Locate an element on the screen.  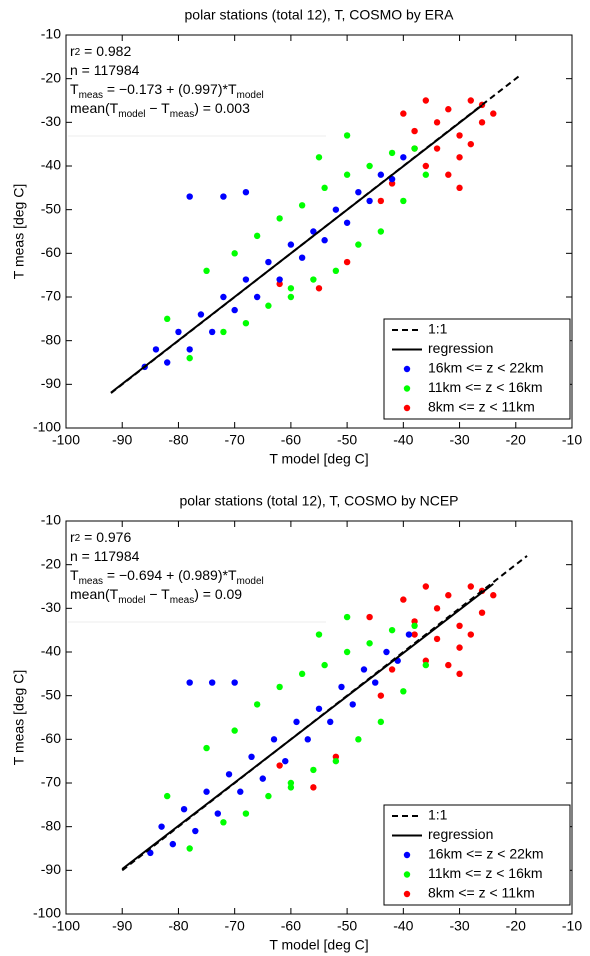
x-axis-label: T model [deg C] is located at coordinates (318, 945).